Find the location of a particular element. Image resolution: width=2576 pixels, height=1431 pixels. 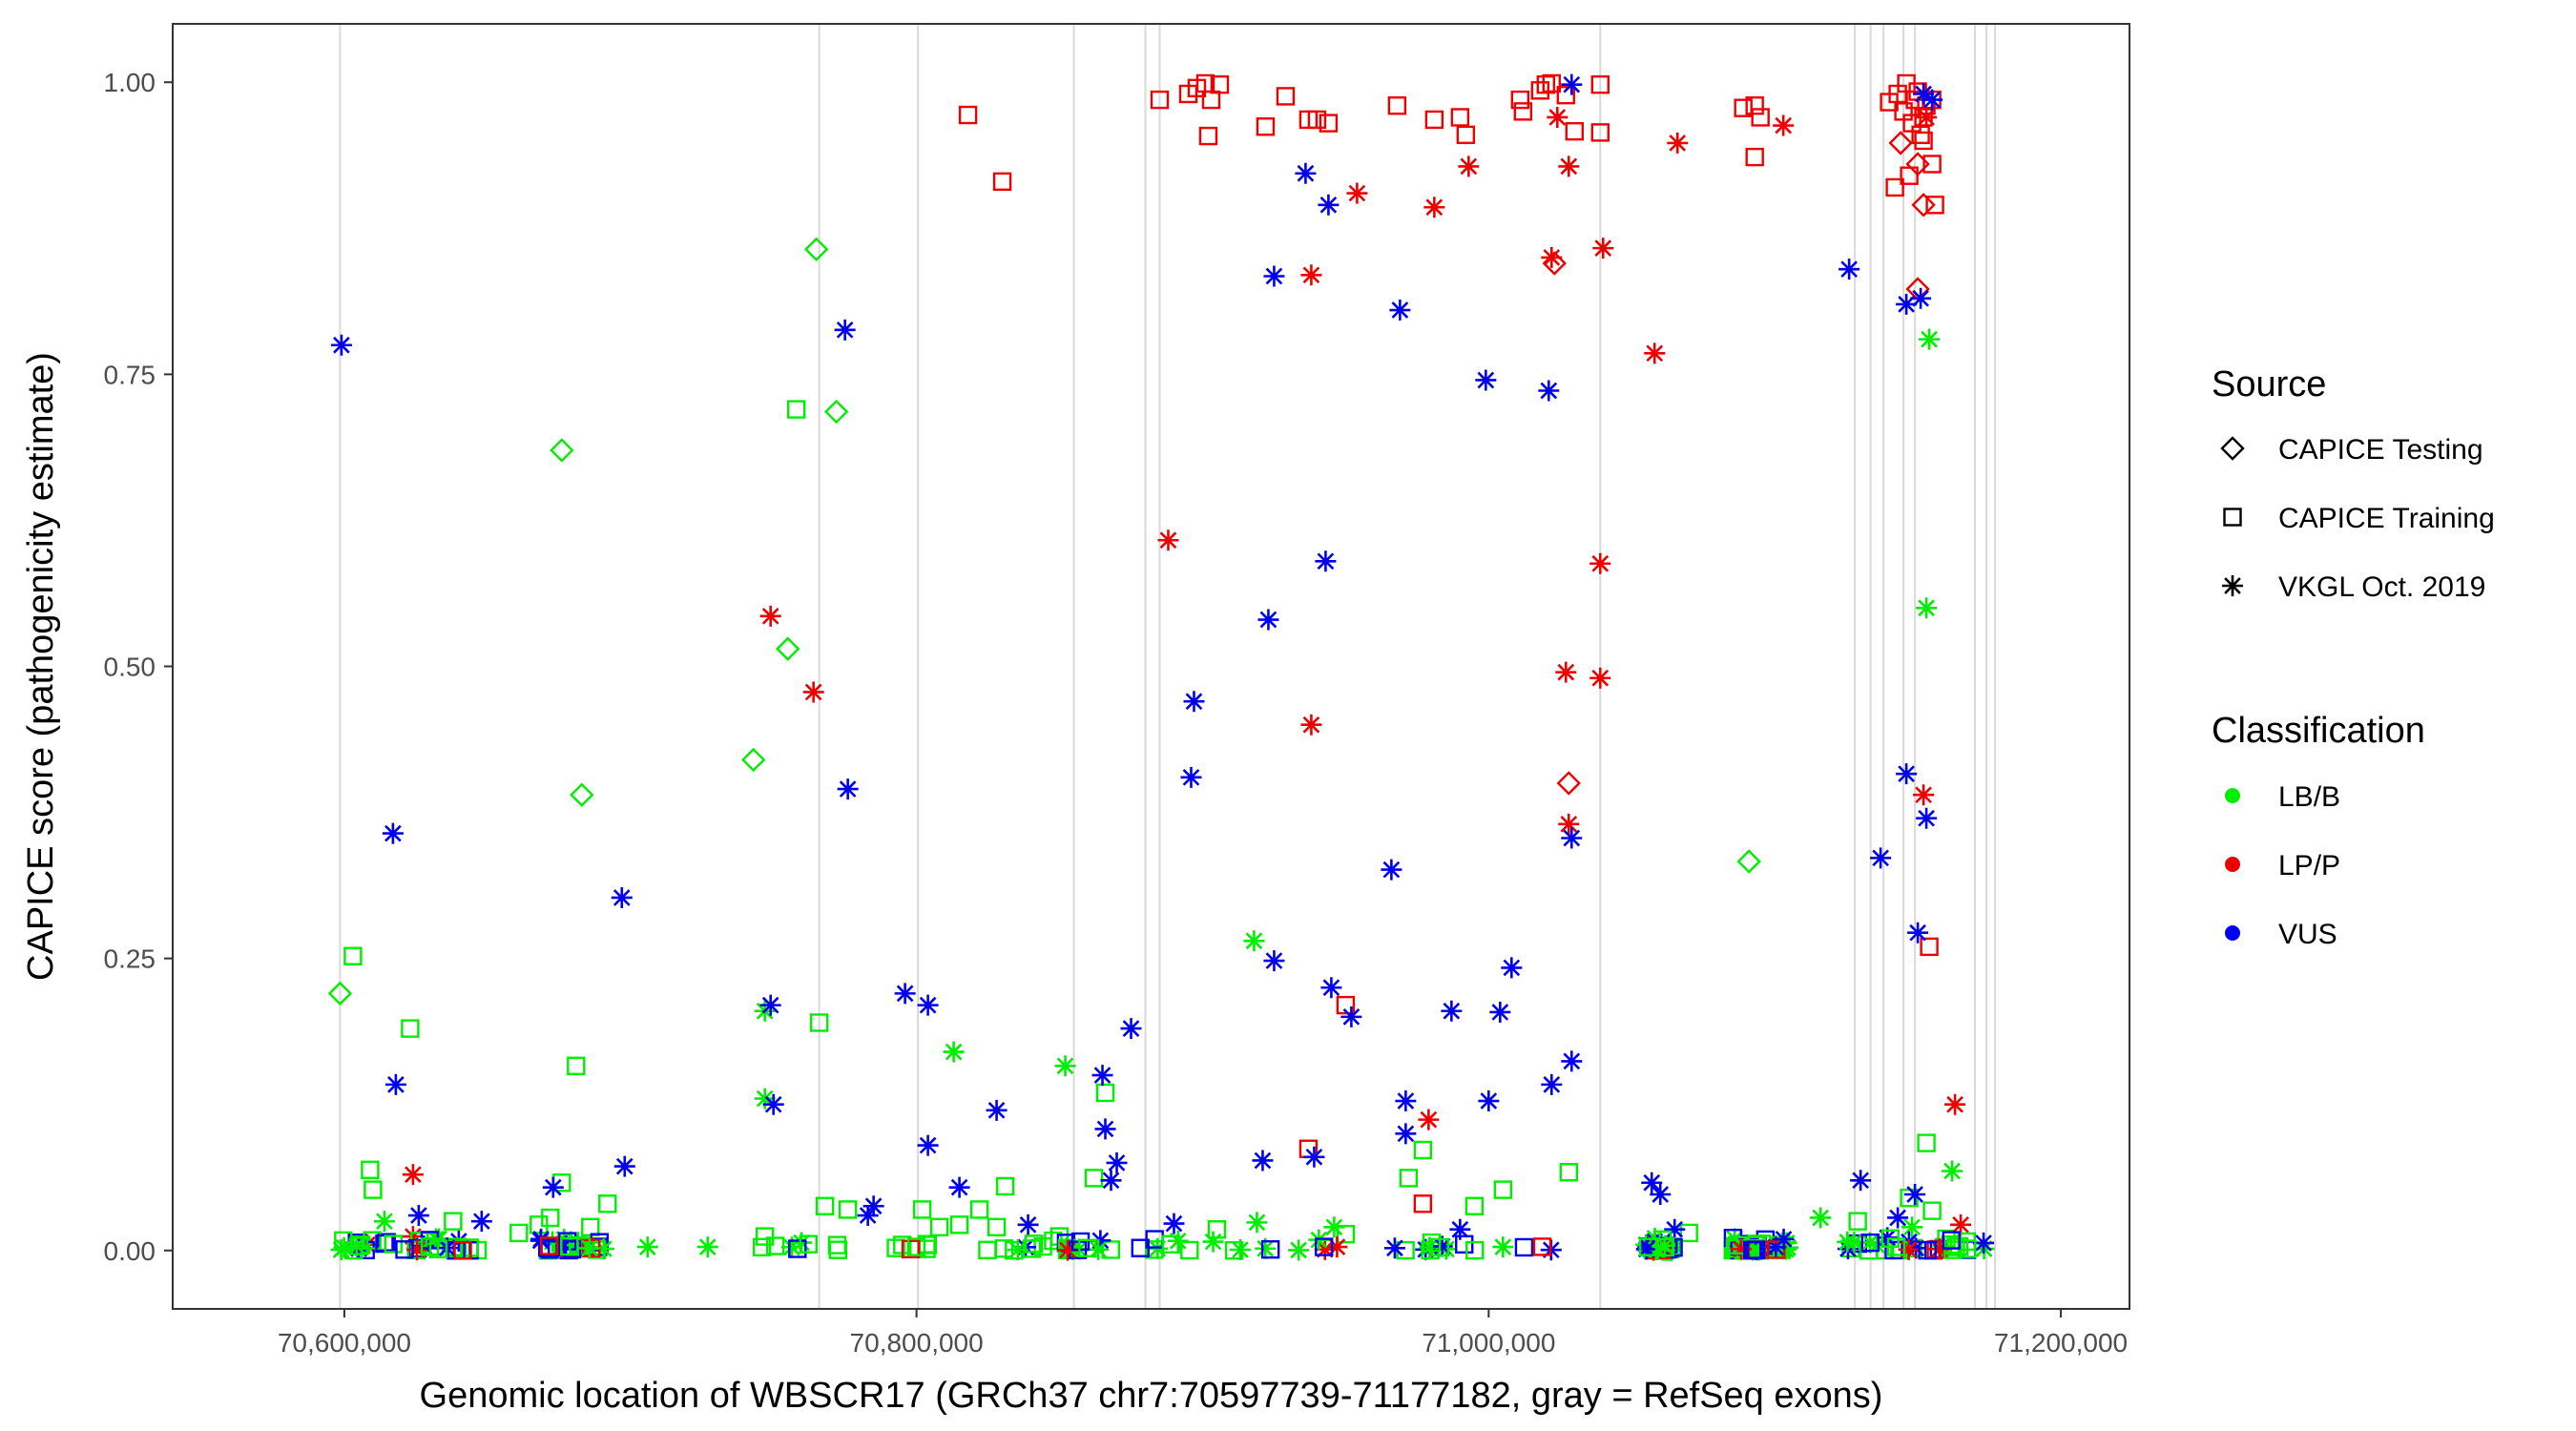

x-axis-ticks: 70,600,000 70,800,000 71,000,000 71,200,000 is located at coordinates (1203, 1333).